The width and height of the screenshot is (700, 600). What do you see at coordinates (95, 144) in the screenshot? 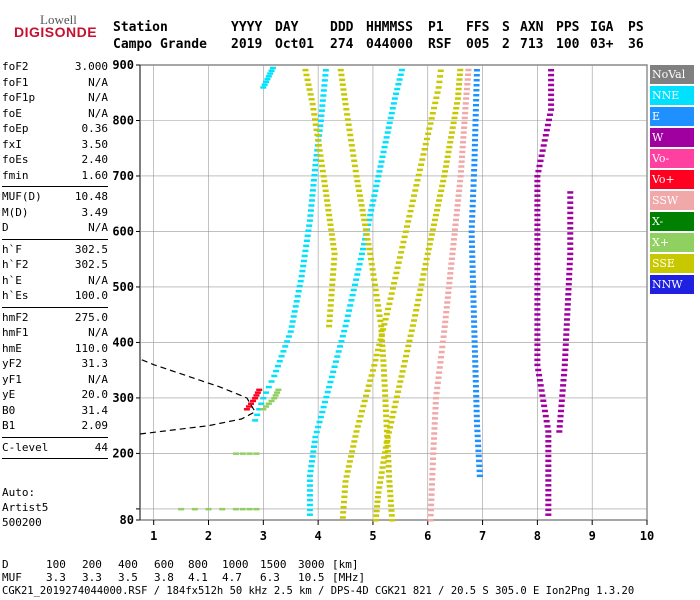
I see `param-value: 3.50` at bounding box center [95, 144].